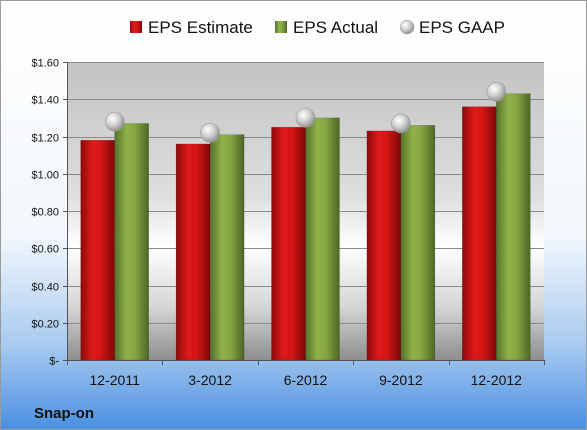  Describe the element at coordinates (401, 380) in the screenshot. I see `x-tick-label: 9-2012` at that location.